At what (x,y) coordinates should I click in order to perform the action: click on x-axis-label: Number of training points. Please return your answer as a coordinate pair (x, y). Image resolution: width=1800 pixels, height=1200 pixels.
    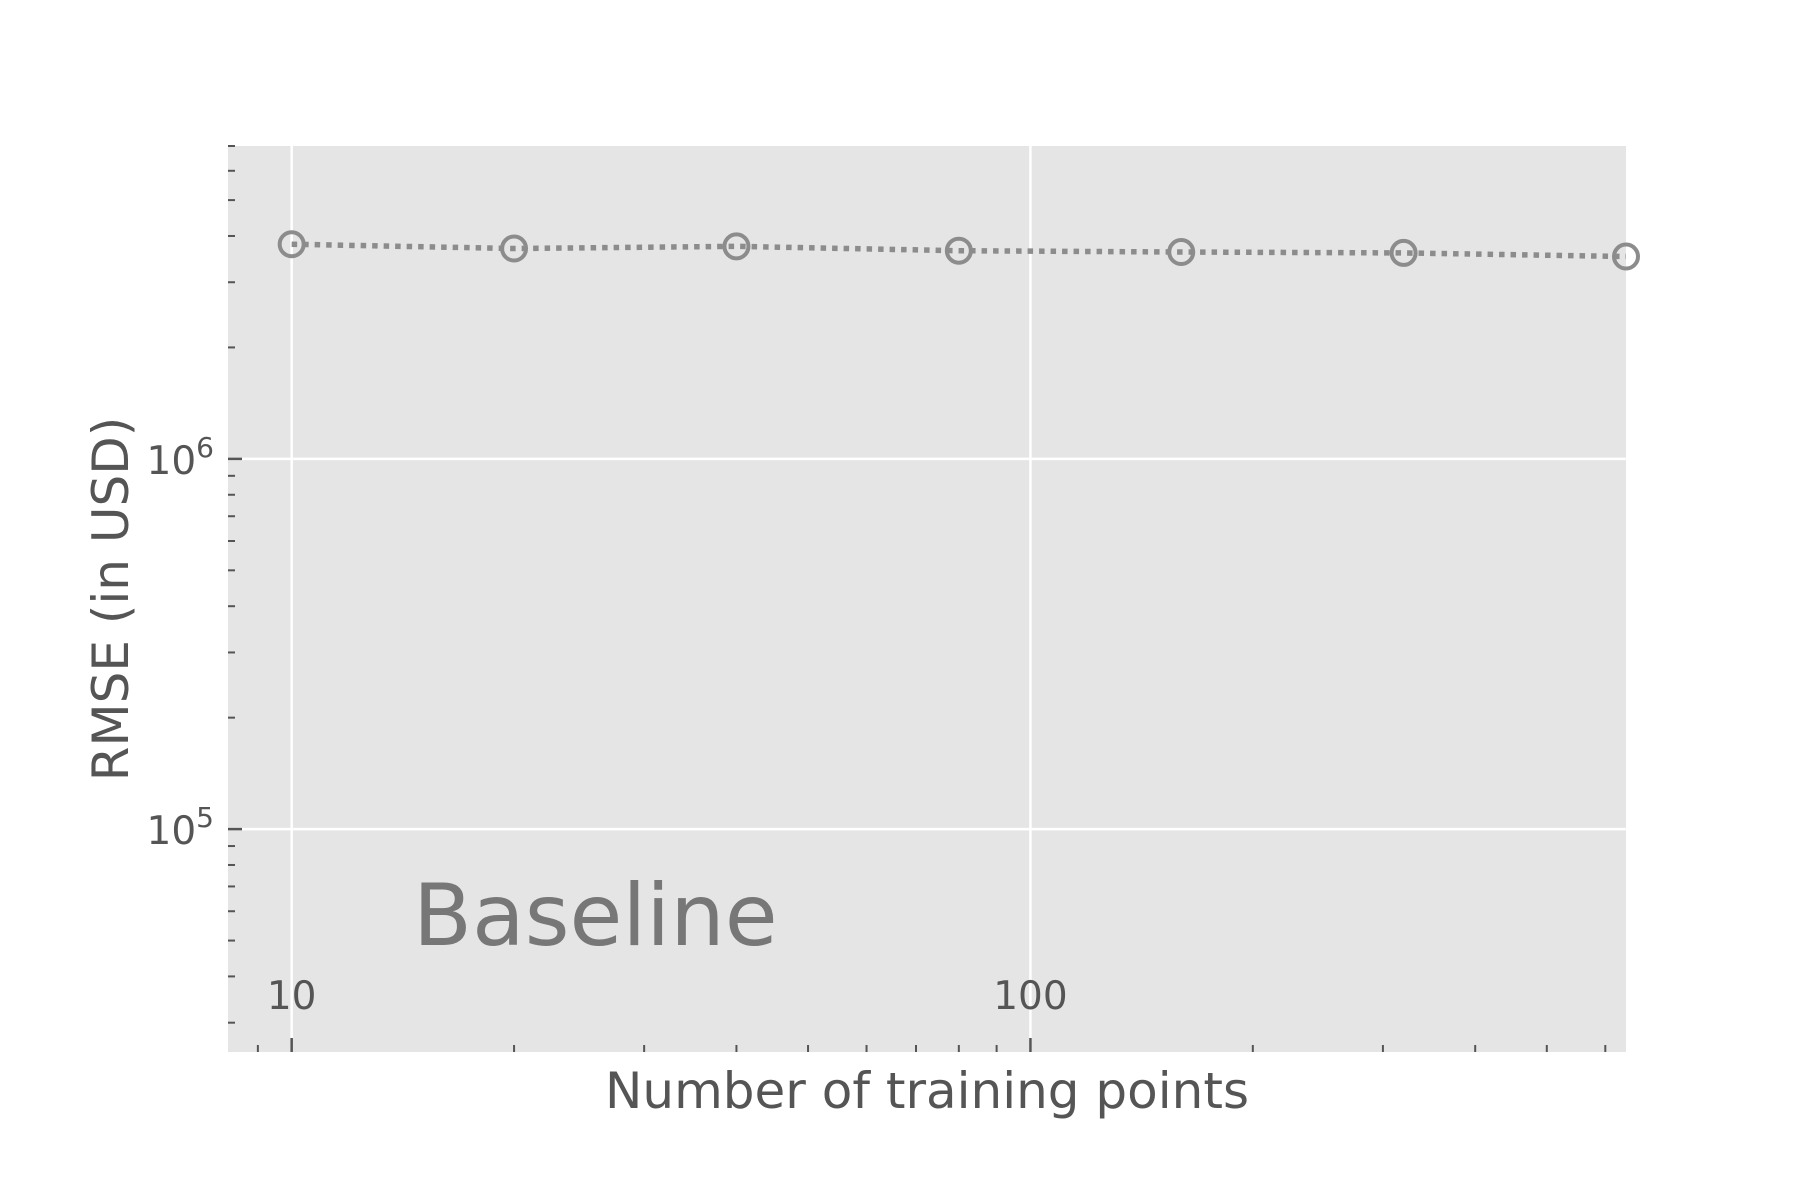
    Looking at the image, I should click on (927, 1091).